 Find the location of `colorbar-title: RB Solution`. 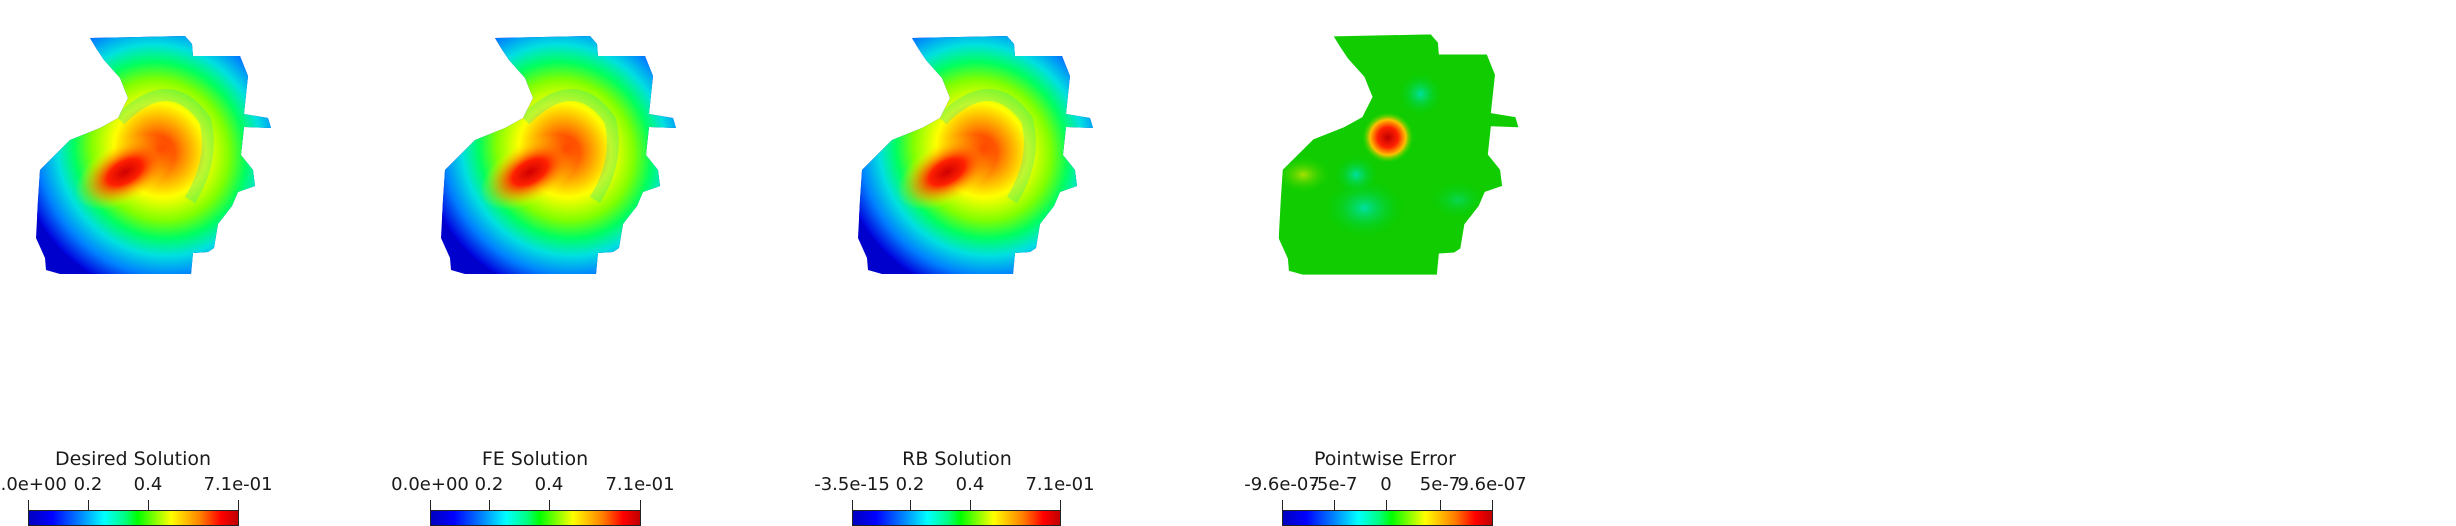

colorbar-title: RB Solution is located at coordinates (957, 459).